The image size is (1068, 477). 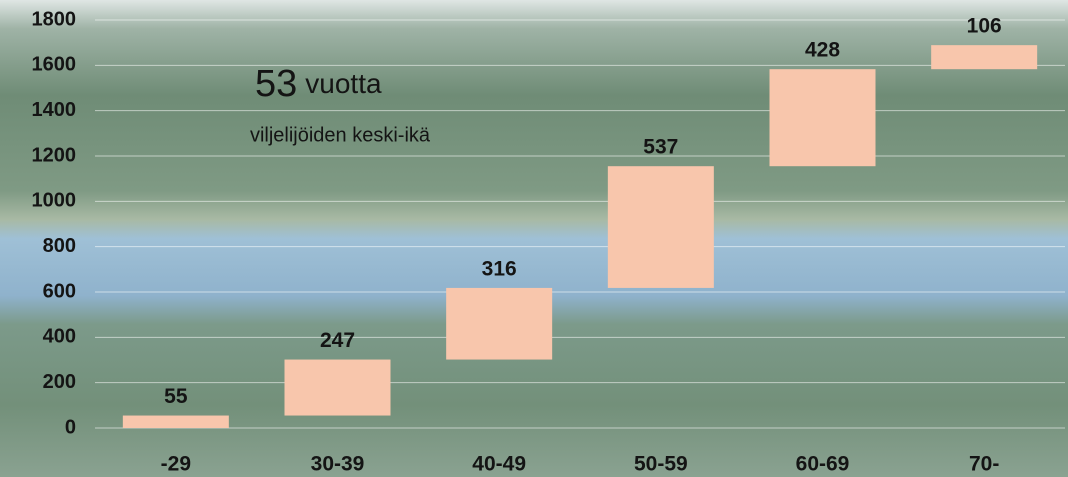 I want to click on data-label: 428, so click(x=822, y=50).